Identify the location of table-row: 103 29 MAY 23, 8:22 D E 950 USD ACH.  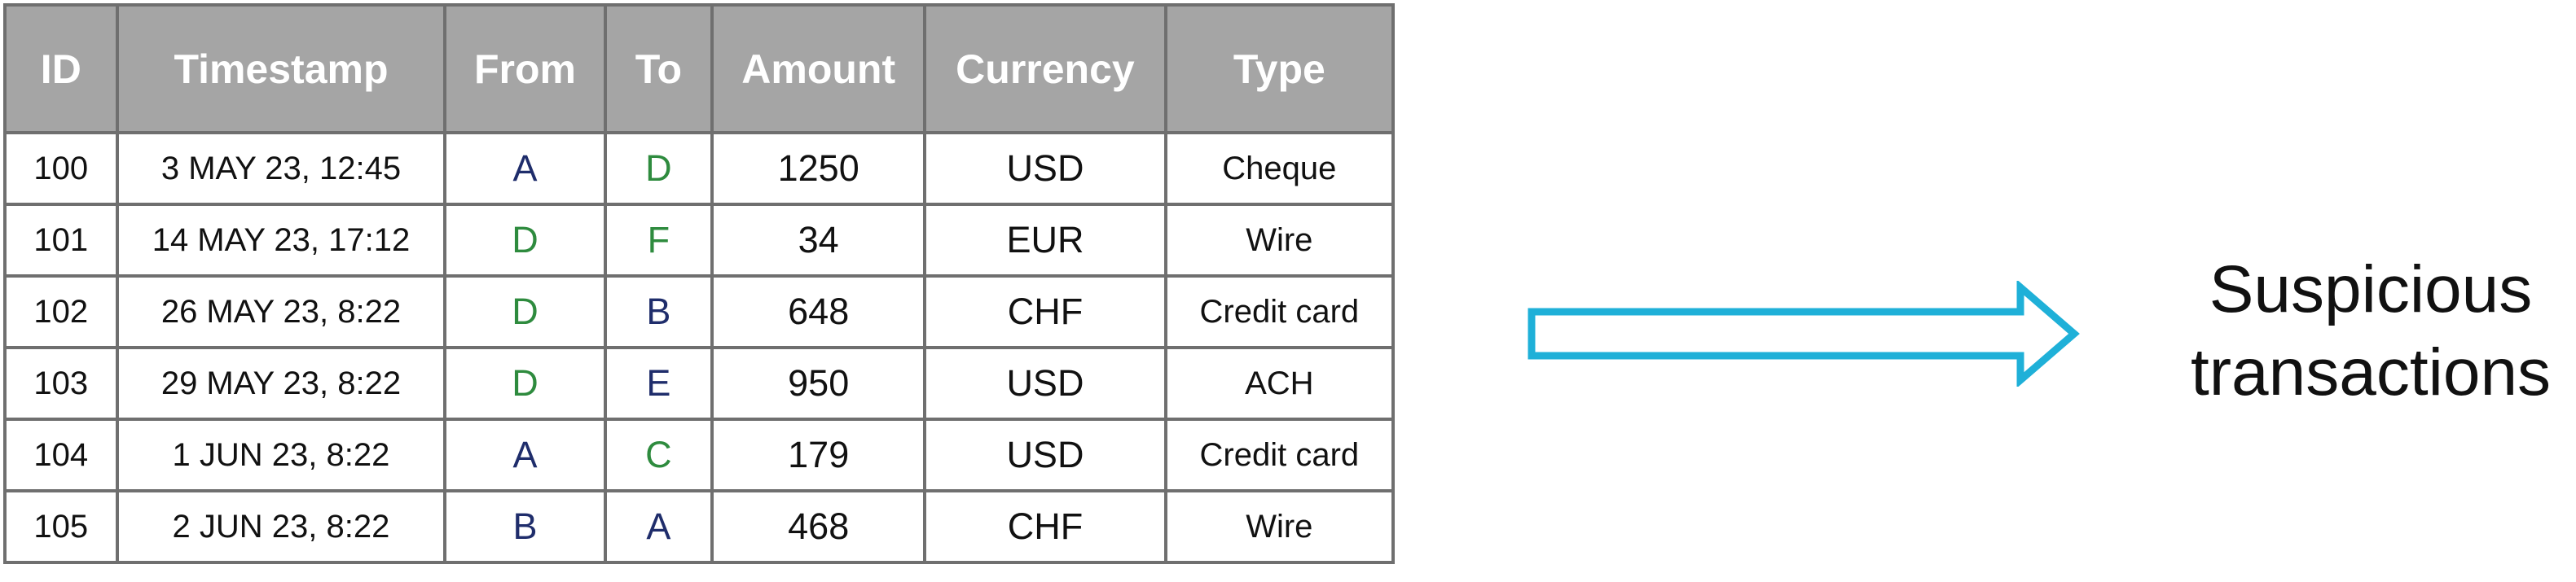
(699, 384).